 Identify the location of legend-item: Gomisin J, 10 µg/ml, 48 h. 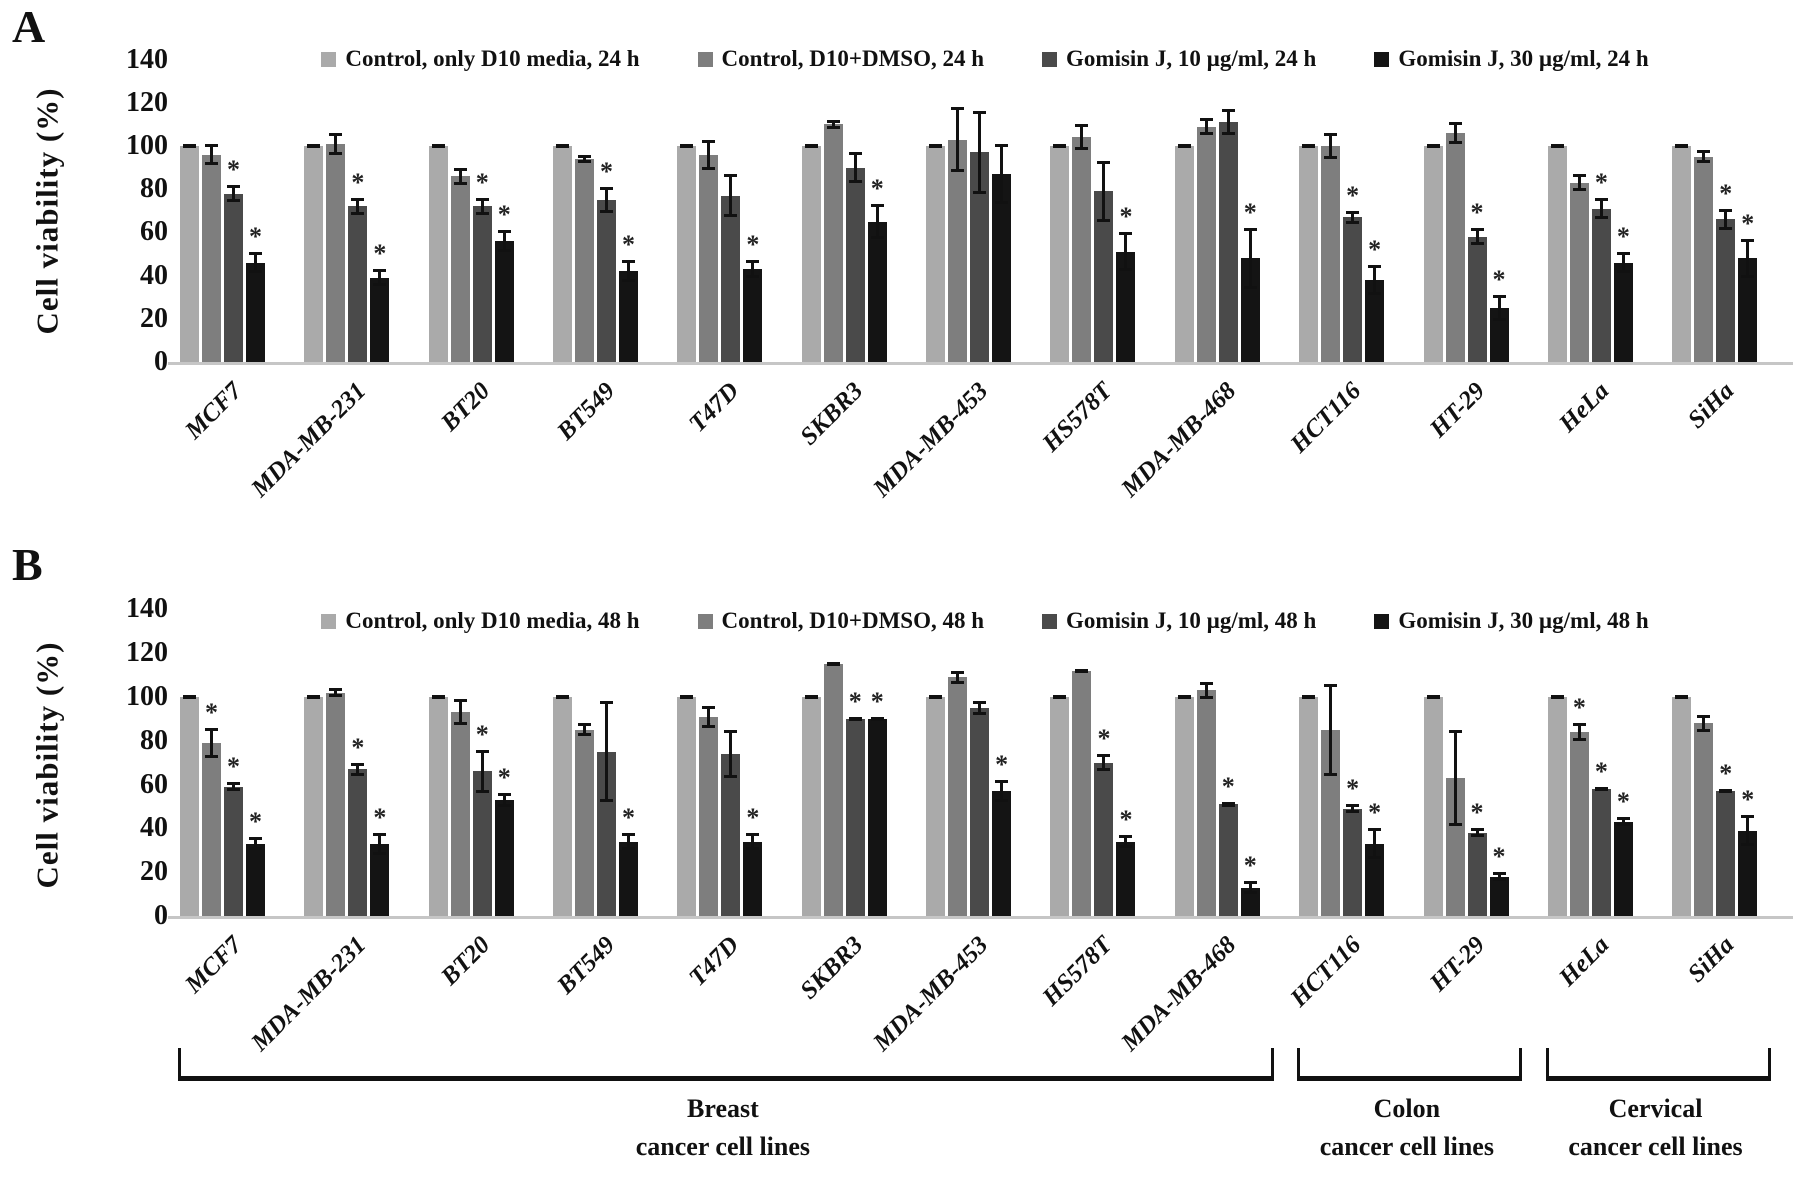
(1179, 621).